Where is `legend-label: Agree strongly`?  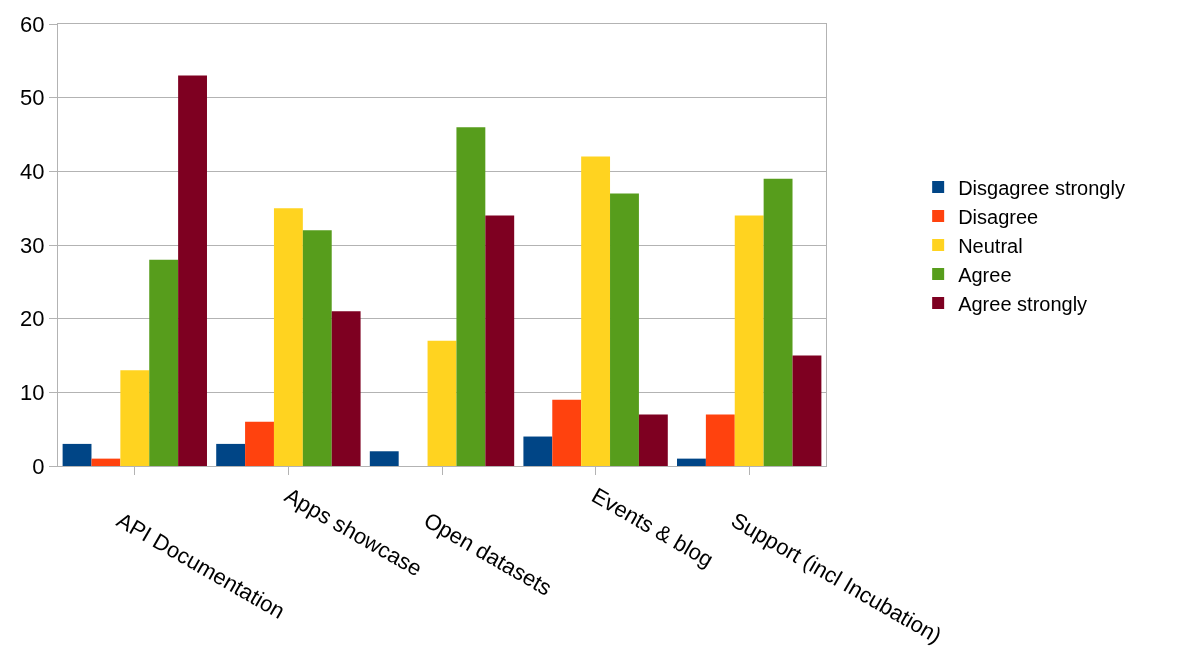 legend-label: Agree strongly is located at coordinates (1023, 303).